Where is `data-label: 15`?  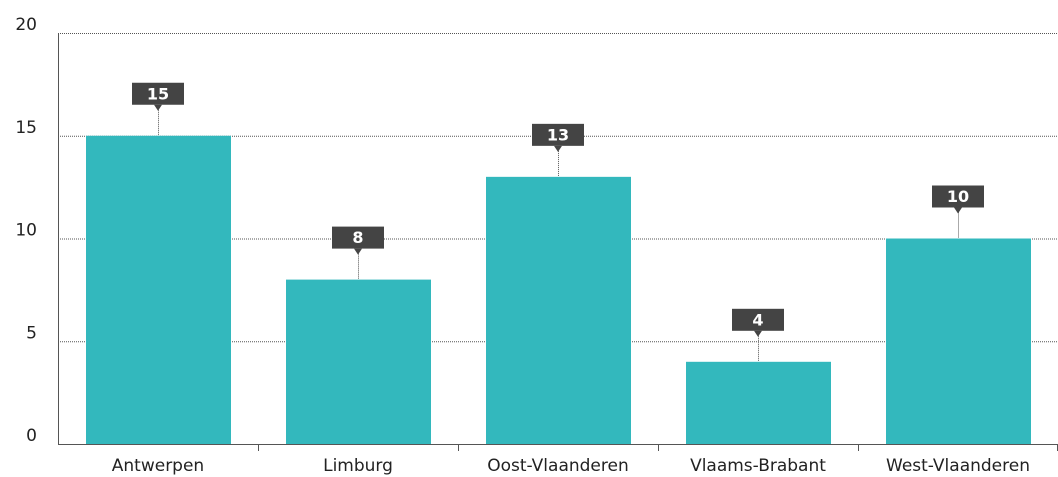
data-label: 15 is located at coordinates (158, 93).